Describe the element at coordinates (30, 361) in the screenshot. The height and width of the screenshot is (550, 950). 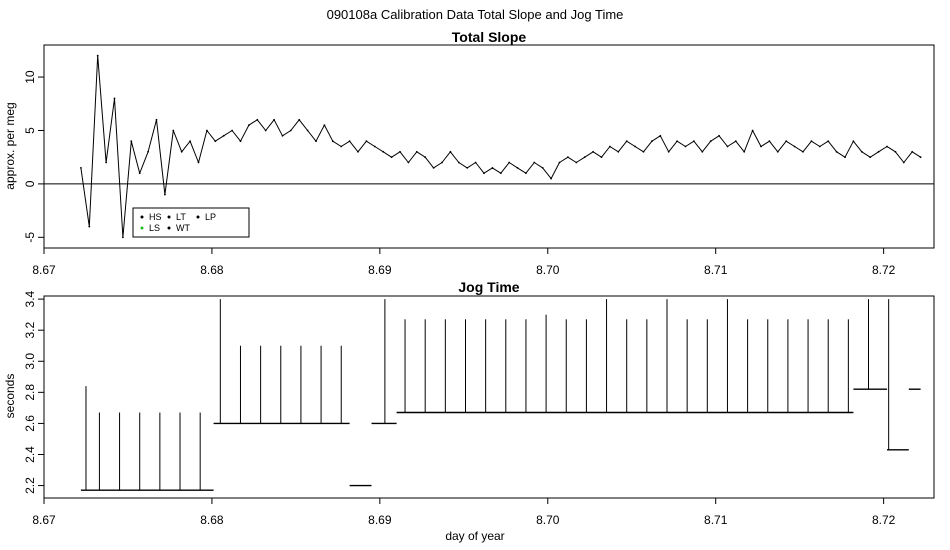
I see `y-tick-label: 3.0` at that location.